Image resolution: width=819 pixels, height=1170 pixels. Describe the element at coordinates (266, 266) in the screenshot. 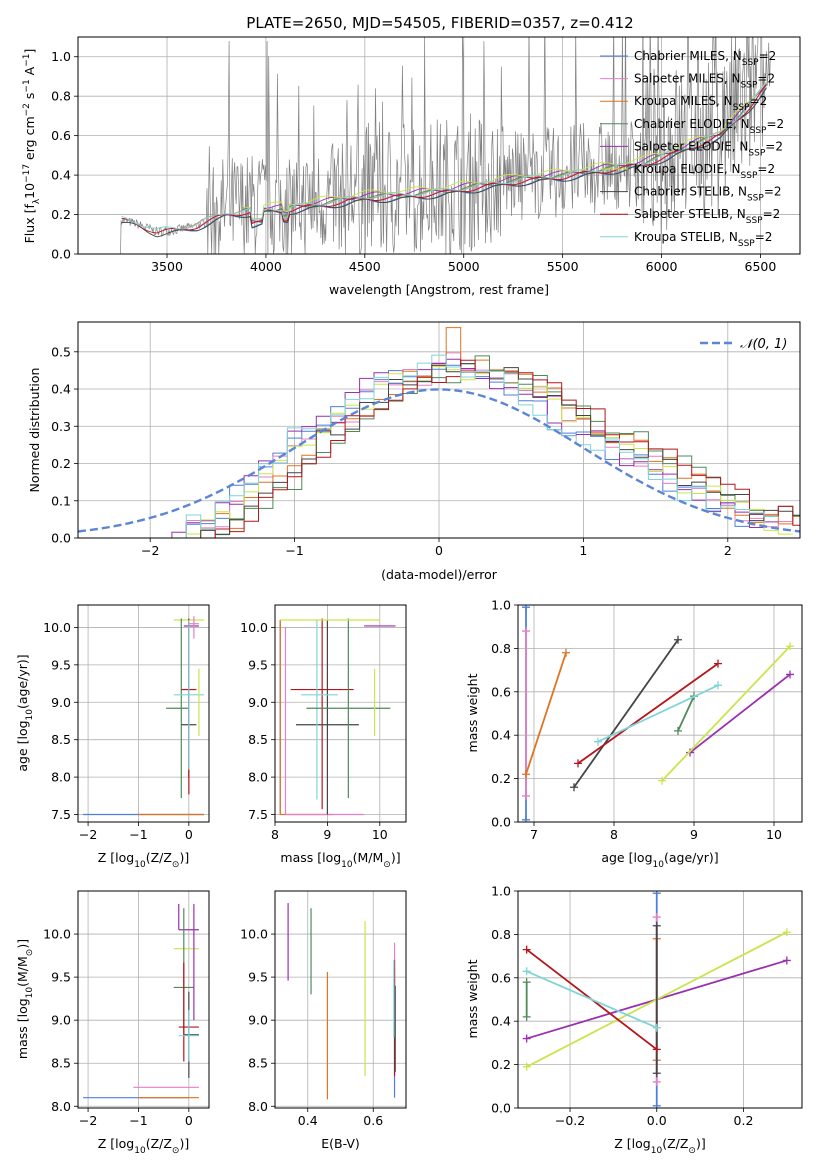

I see `x-tick-label: 4000` at that location.